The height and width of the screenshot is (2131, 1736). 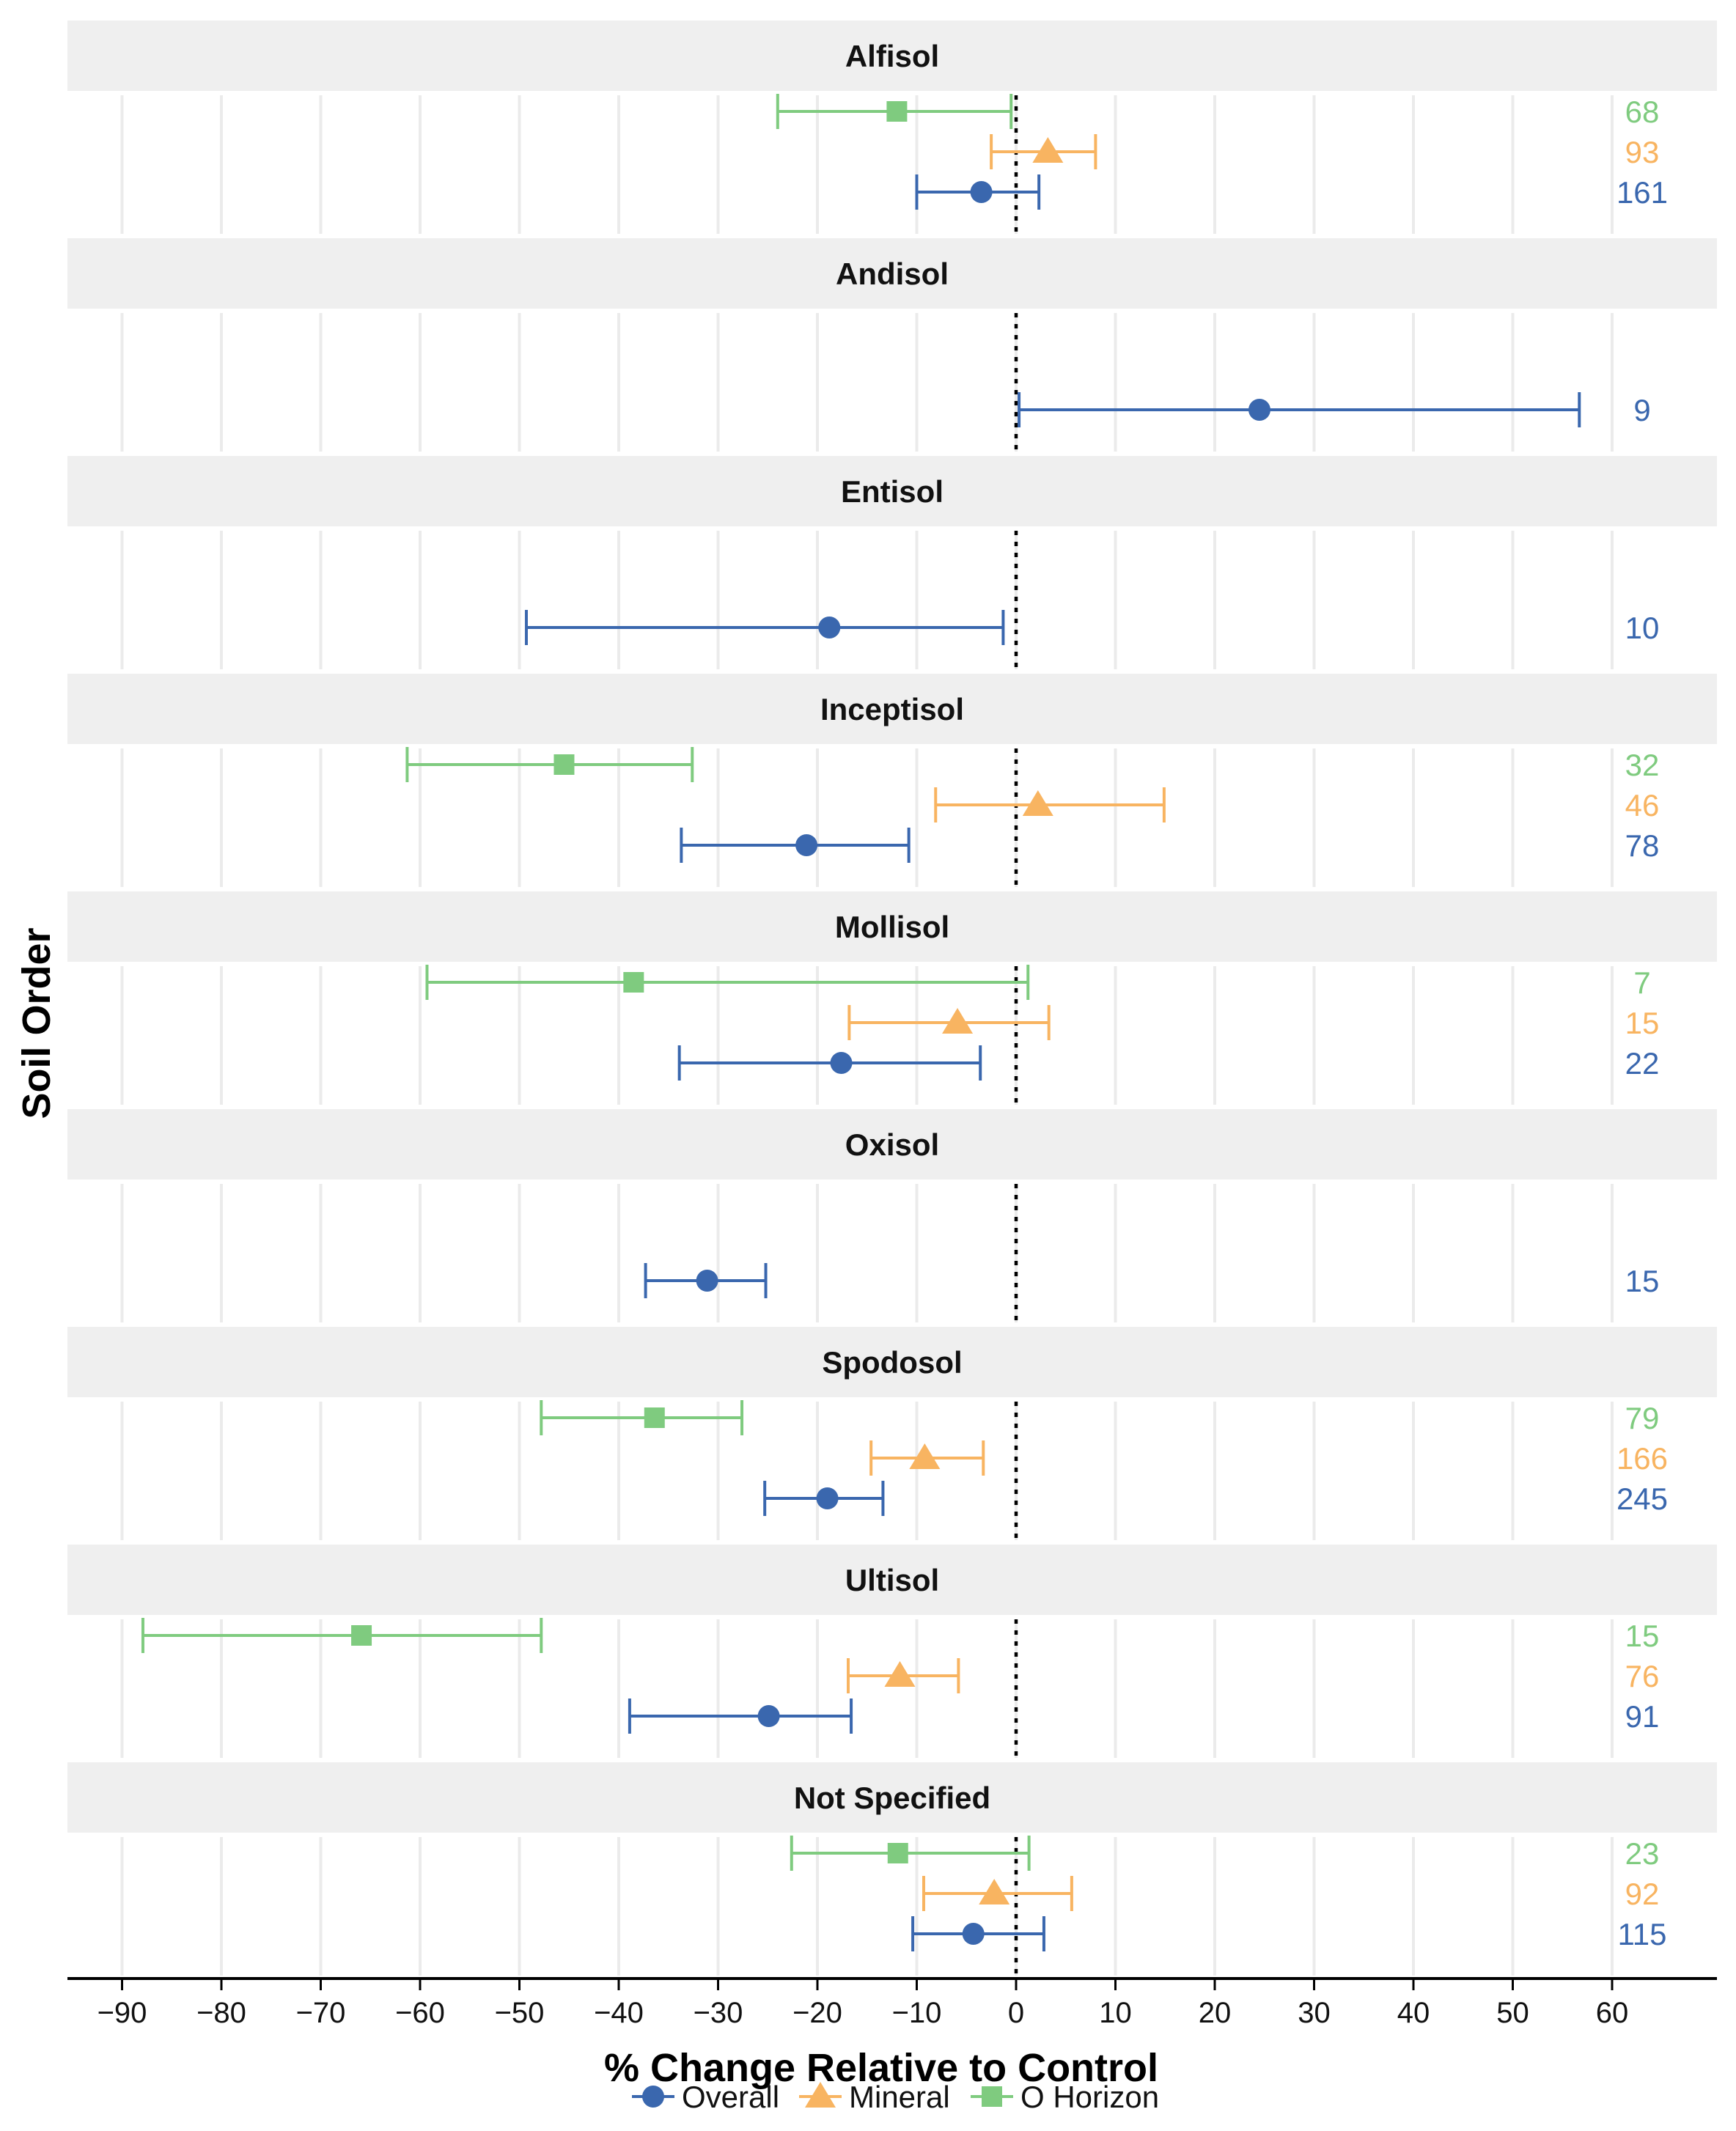 What do you see at coordinates (1642, 1063) in the screenshot?
I see `sample-size-label: 22` at bounding box center [1642, 1063].